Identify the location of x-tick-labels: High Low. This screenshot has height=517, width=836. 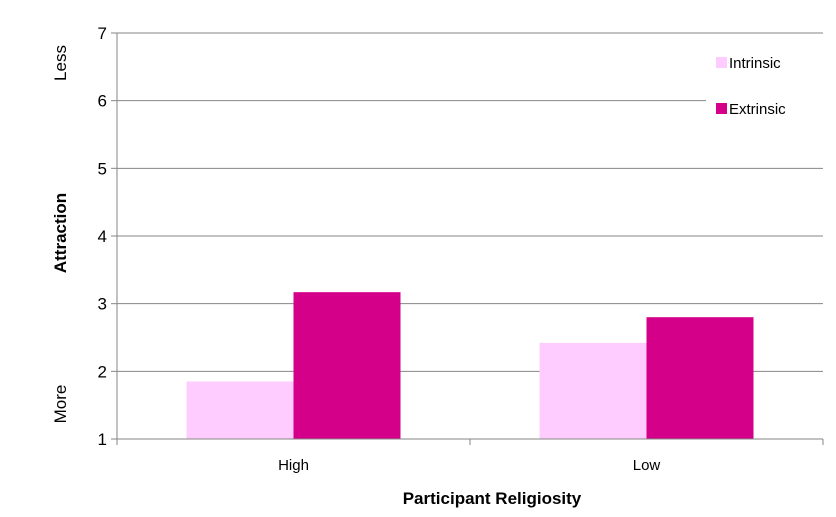
(470, 456).